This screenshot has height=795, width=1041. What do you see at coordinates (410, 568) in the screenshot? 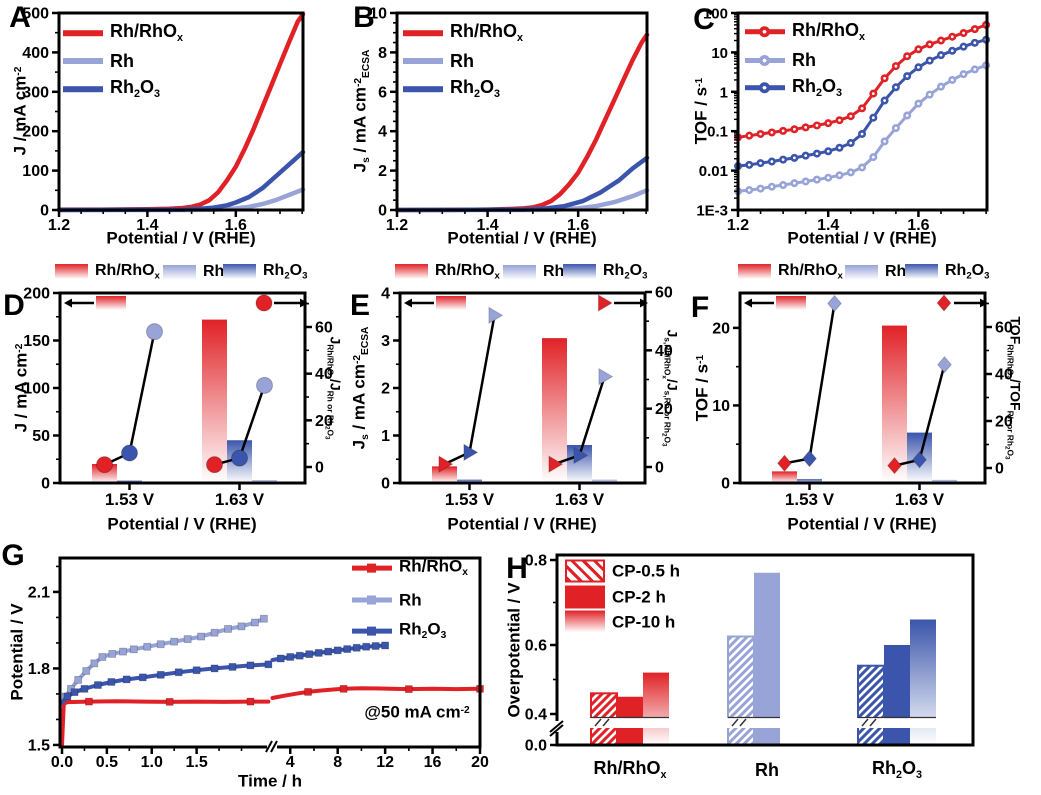
I see `legend-g-rhrhox: Rh/RhOx` at bounding box center [410, 568].